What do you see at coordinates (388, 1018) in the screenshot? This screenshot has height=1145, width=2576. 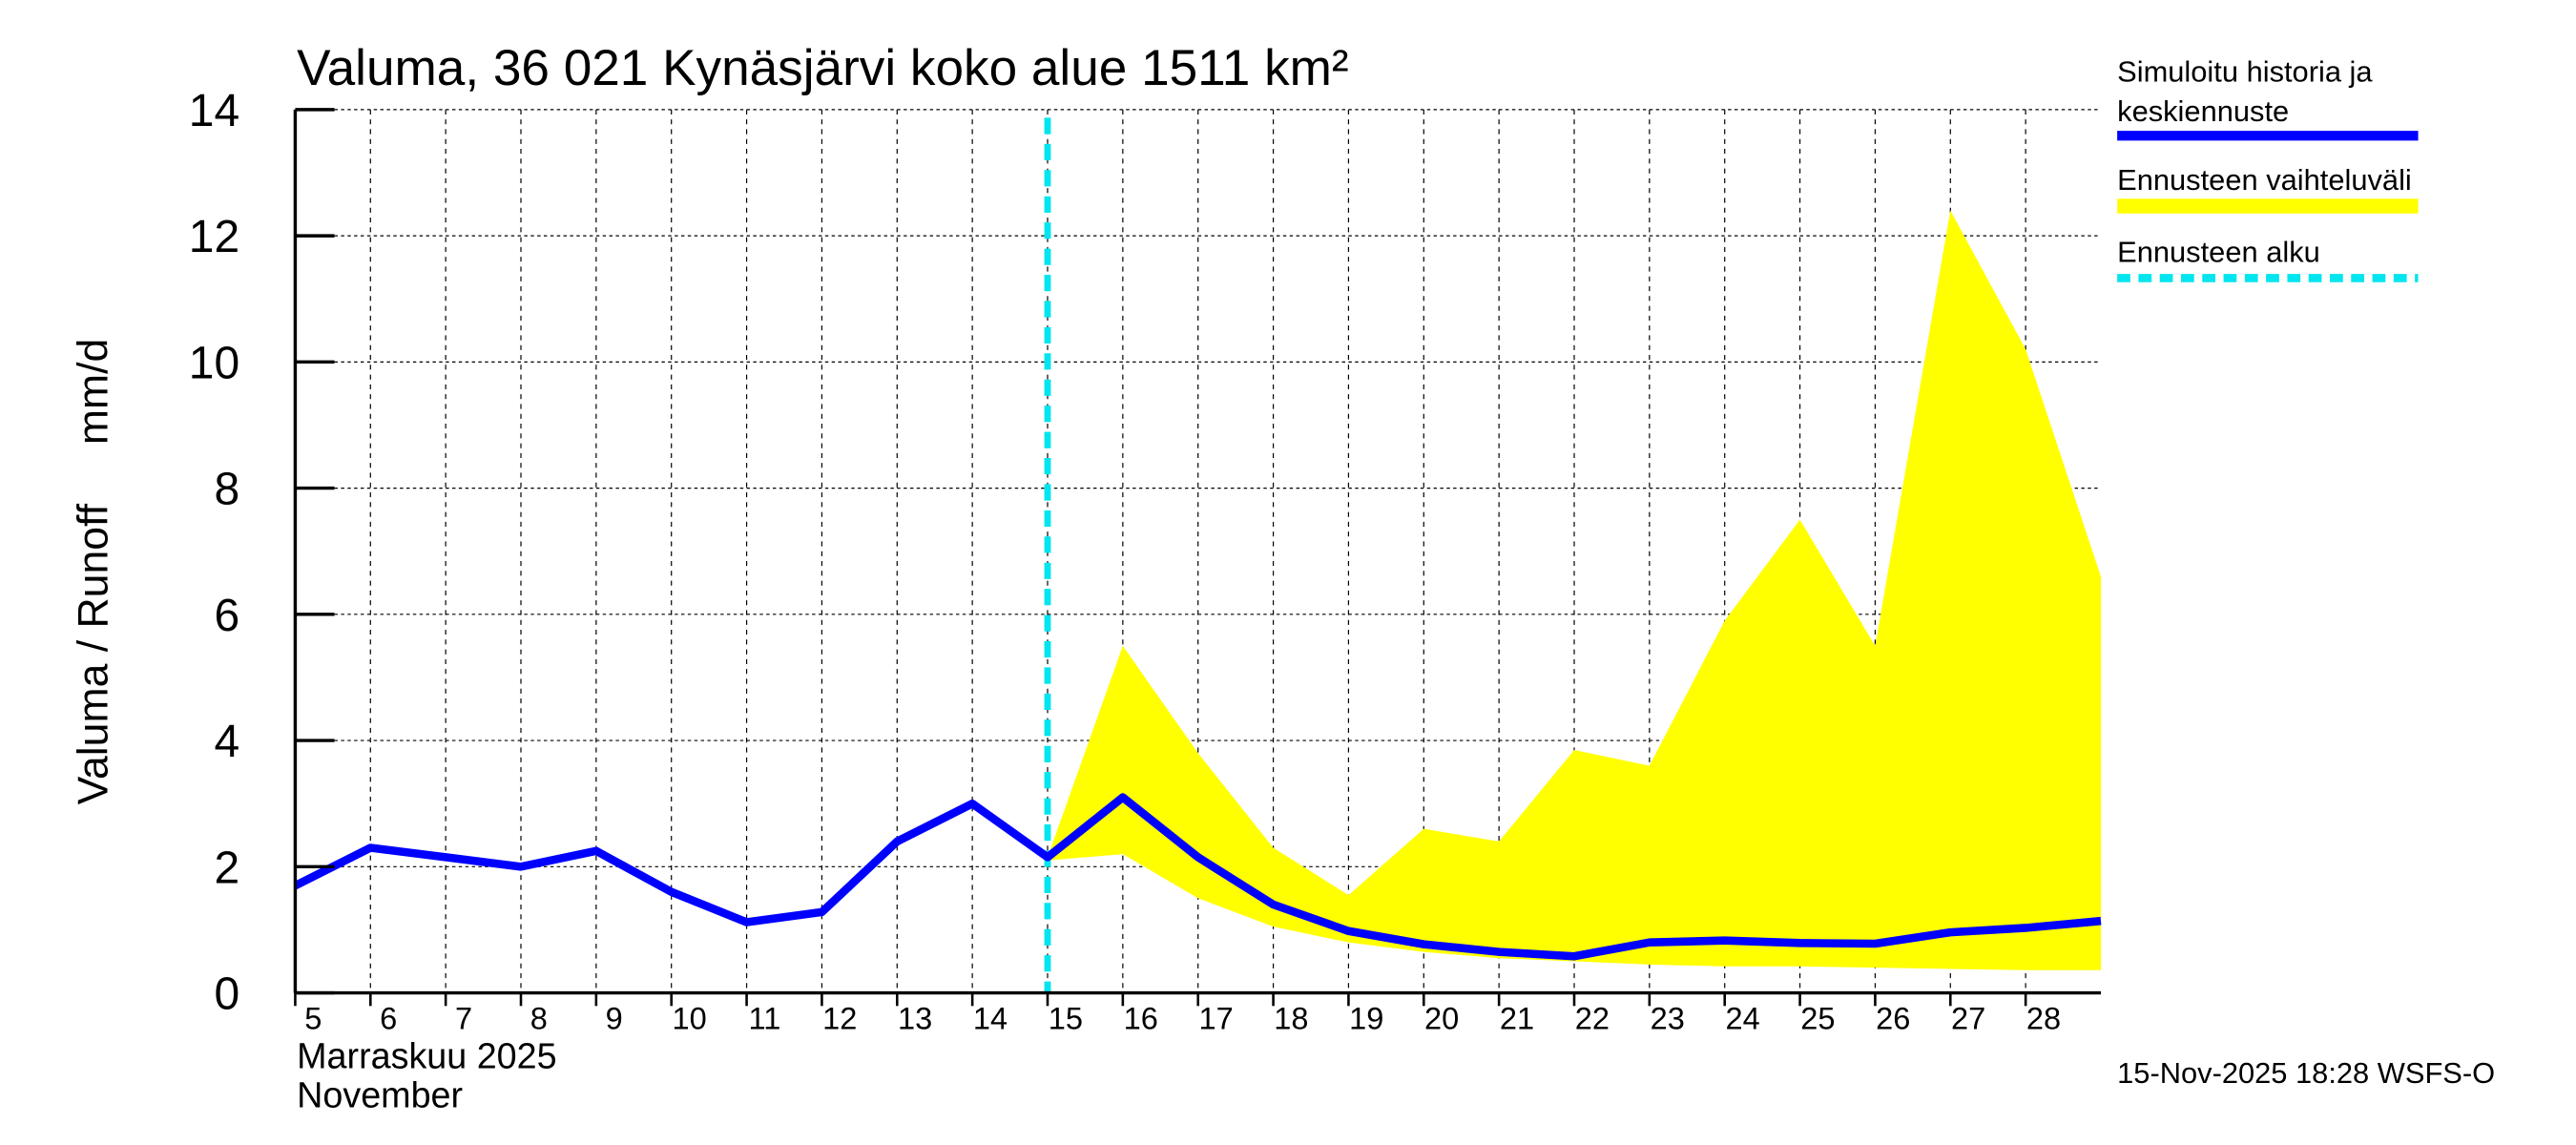 I see `x-tick-label: 6` at bounding box center [388, 1018].